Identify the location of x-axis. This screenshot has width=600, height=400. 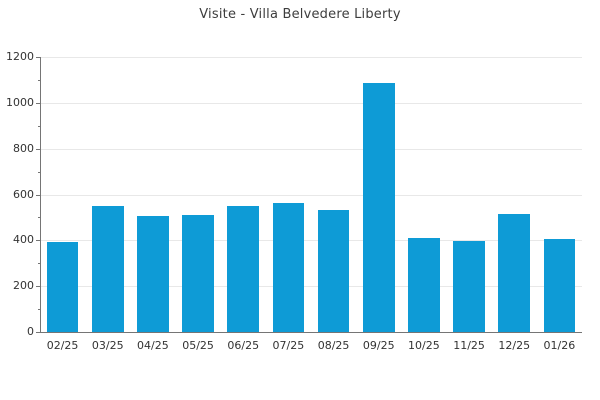
(311, 332).